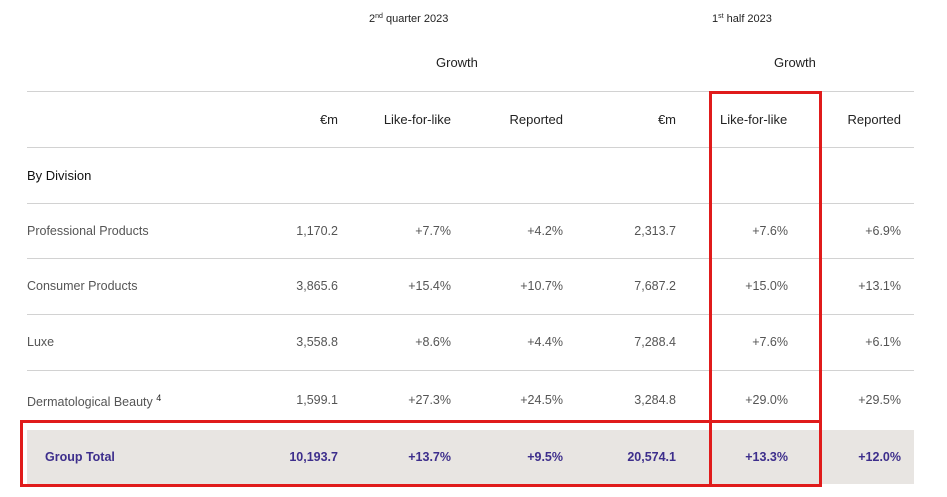  I want to click on col-q2-em: €m, so click(328, 119).